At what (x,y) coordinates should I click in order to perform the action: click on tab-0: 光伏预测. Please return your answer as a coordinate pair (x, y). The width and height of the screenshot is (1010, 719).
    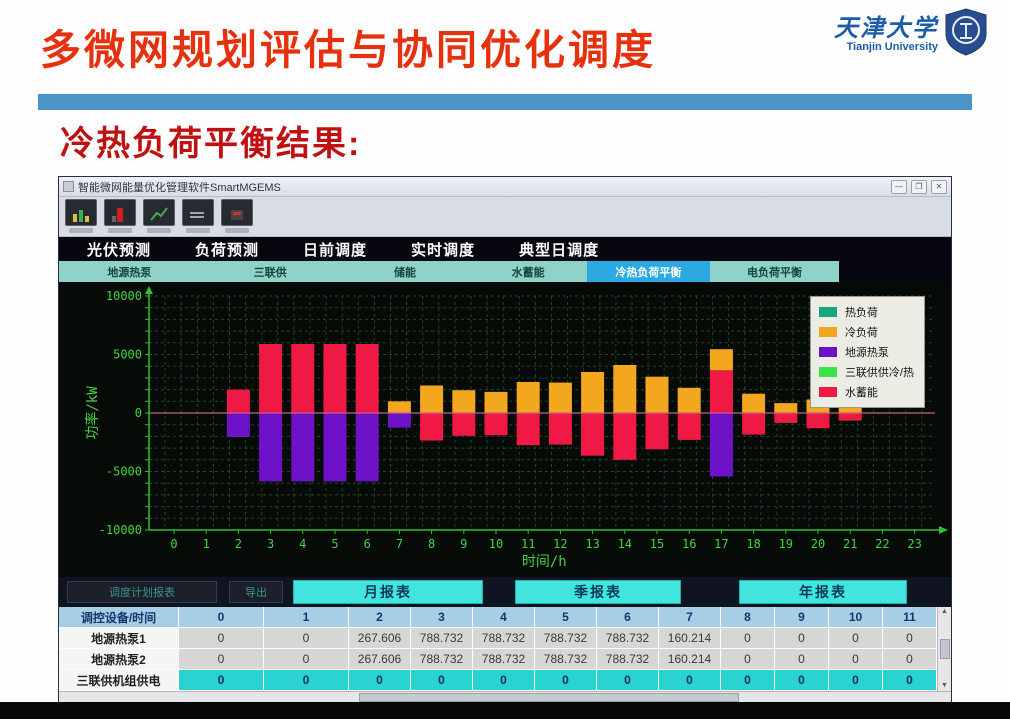
    Looking at the image, I should click on (119, 250).